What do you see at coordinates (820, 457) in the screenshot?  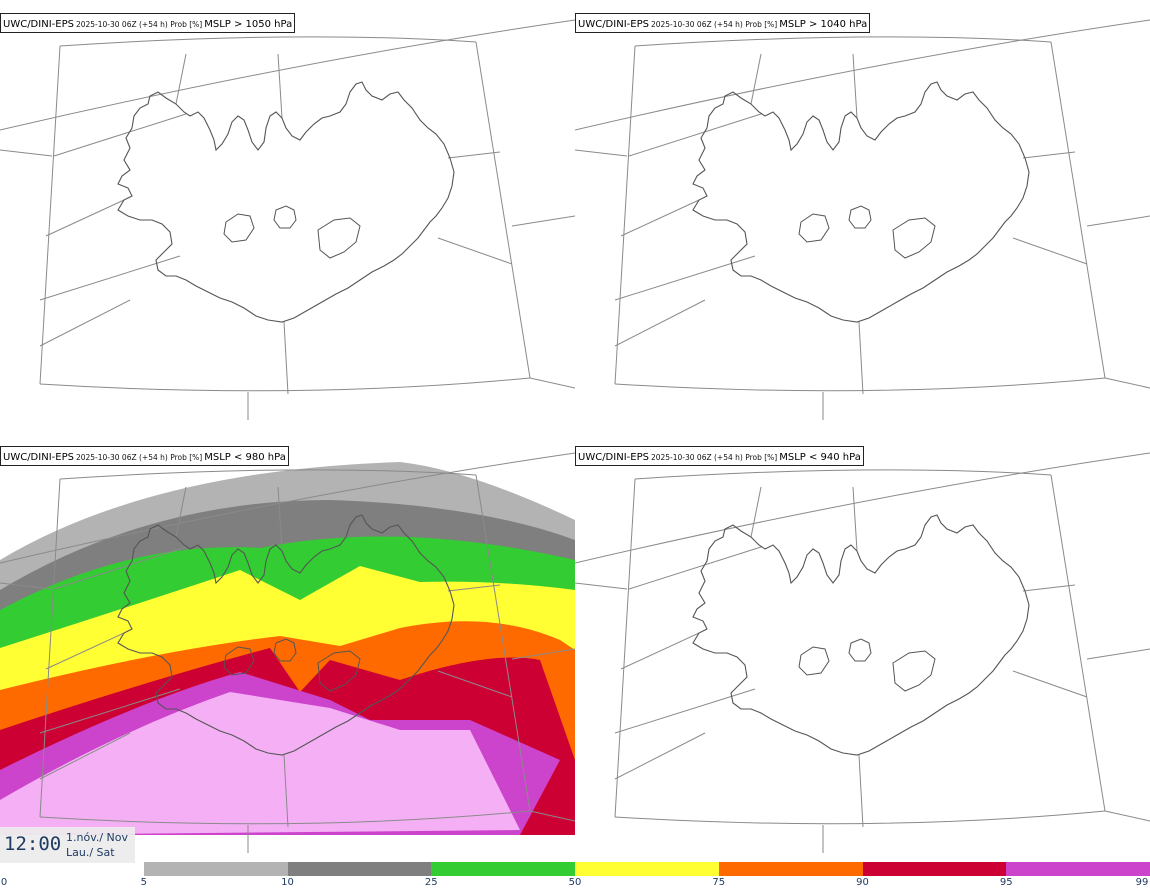 I see `parameter-label: MSLP < 940 hPa` at bounding box center [820, 457].